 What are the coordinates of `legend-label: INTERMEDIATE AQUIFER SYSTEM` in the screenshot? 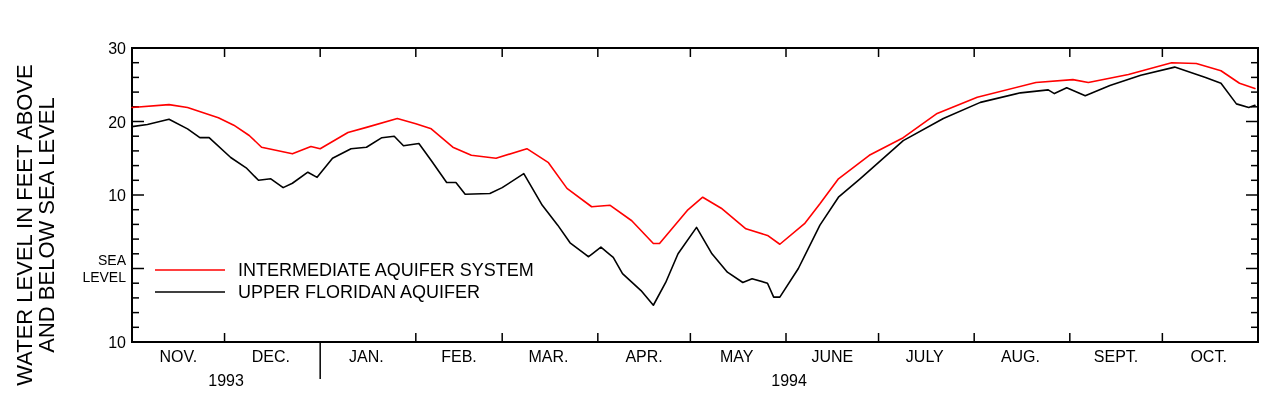 It's located at (386, 270).